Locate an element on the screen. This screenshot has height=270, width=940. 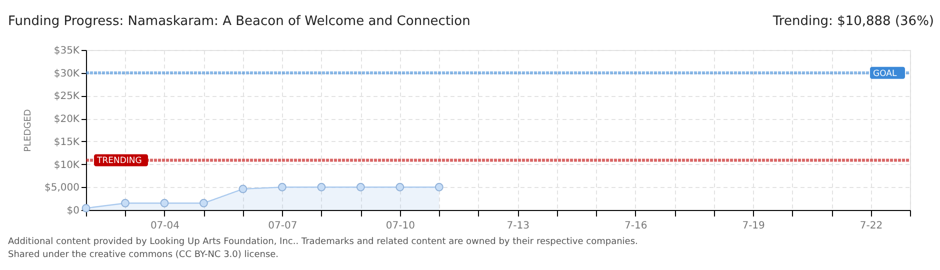
x-tick-label: 07-04 is located at coordinates (165, 226).